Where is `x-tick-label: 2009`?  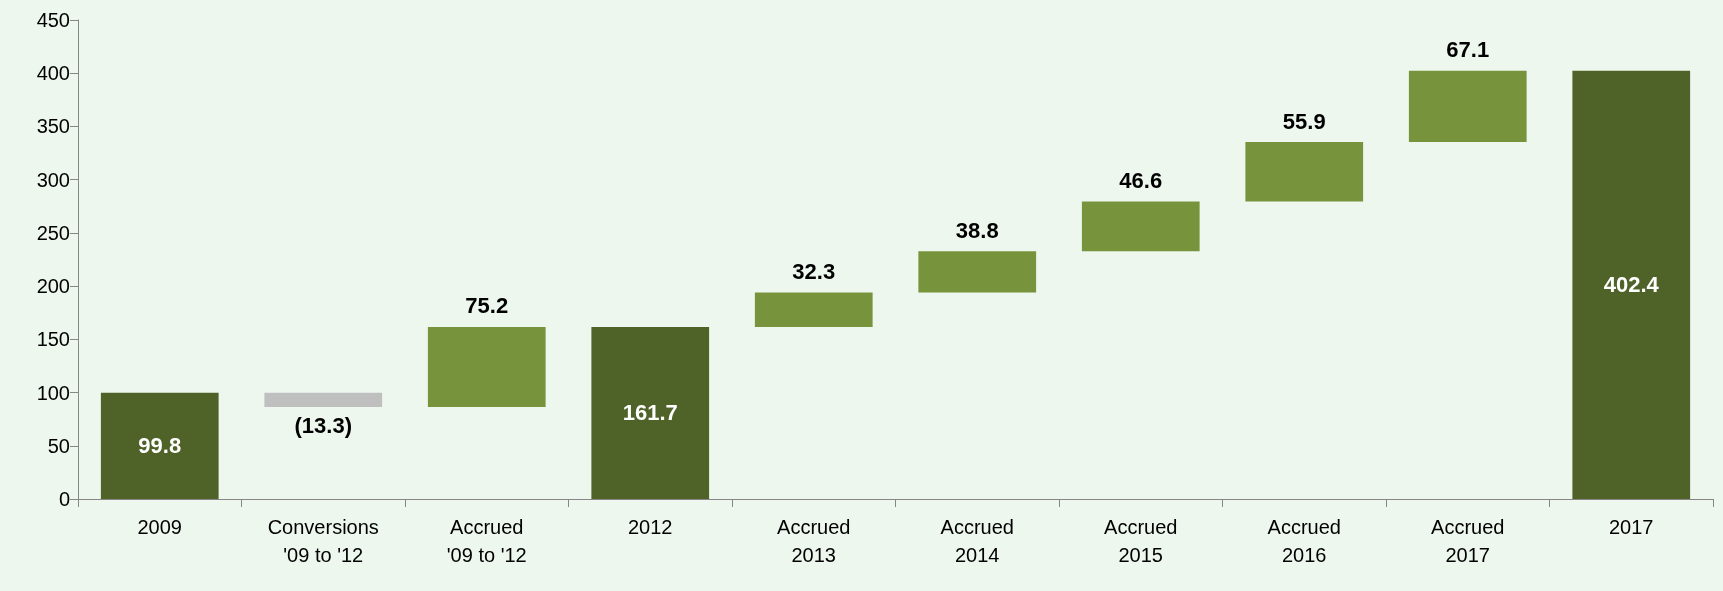 x-tick-label: 2009 is located at coordinates (159, 527).